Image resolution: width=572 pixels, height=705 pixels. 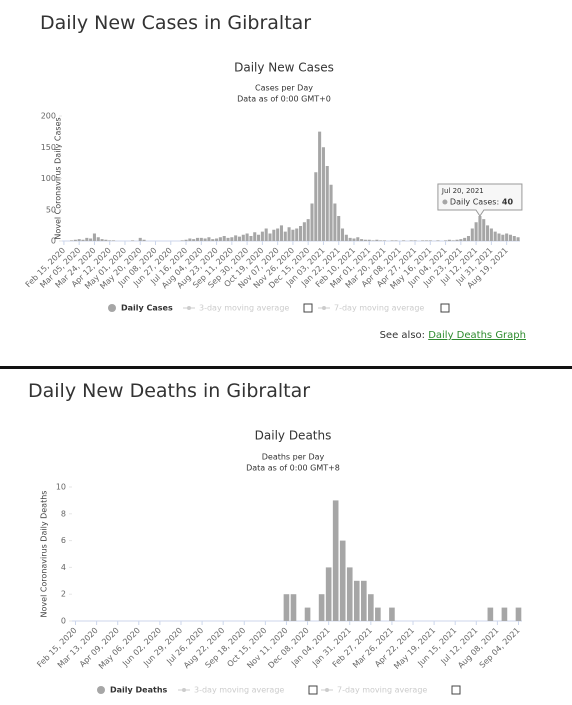 I want to click on chart-title: Daily New Cases, so click(x=284, y=68).